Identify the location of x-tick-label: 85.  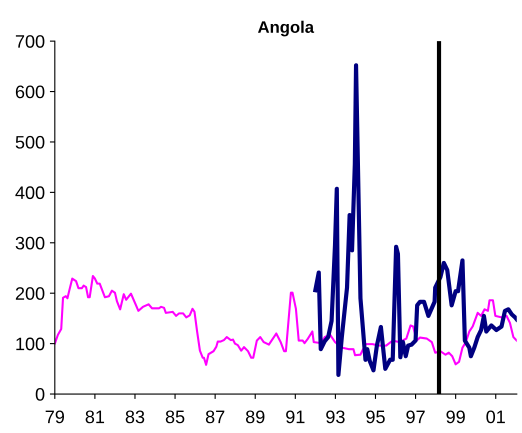
(175, 417).